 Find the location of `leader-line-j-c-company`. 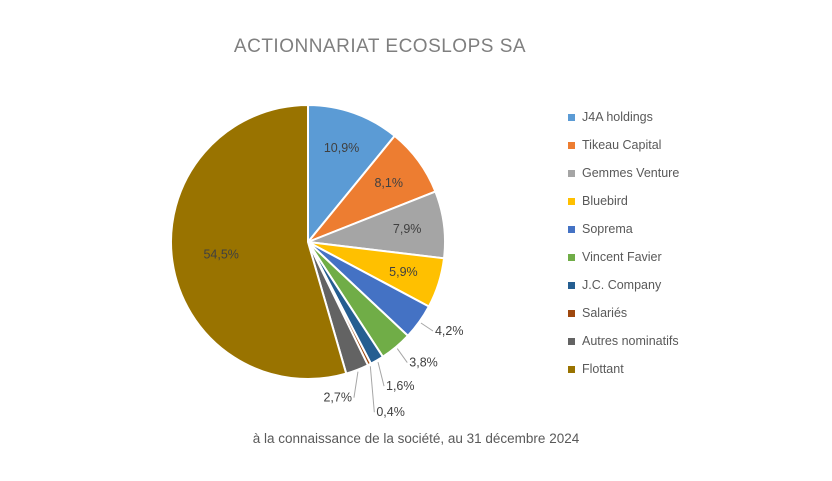

leader-line-j-c-company is located at coordinates (381, 374).